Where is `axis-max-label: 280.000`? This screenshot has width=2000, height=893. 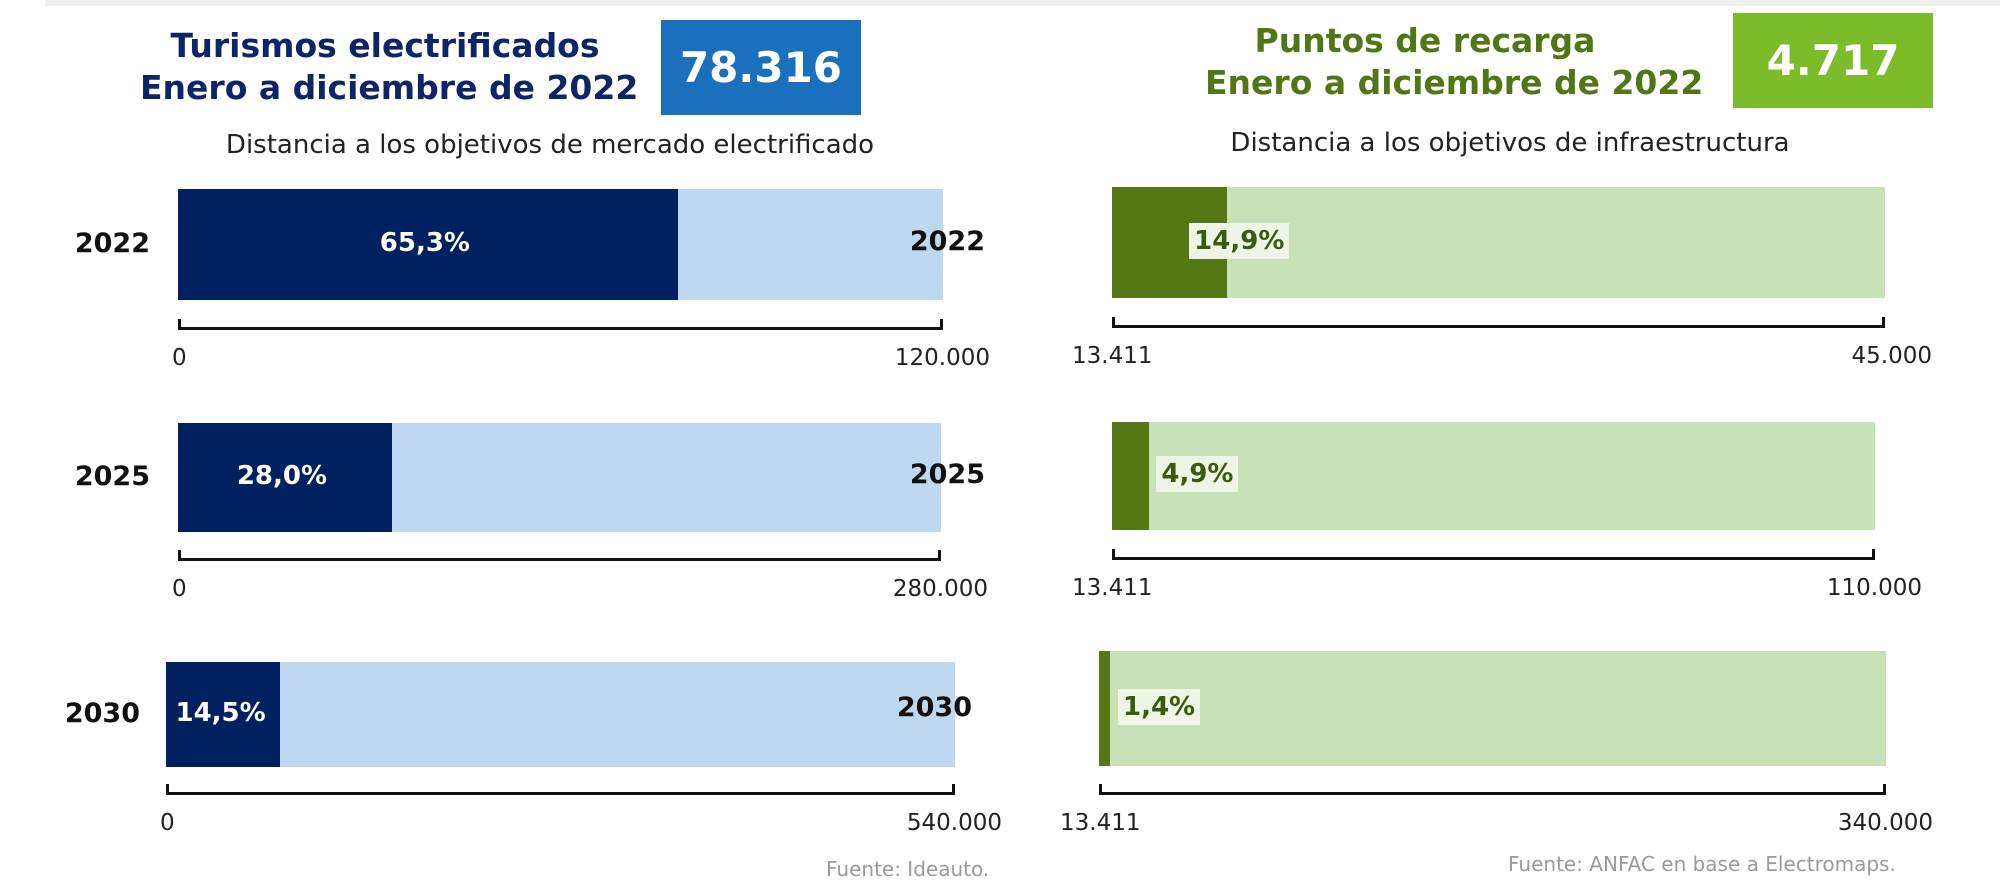 axis-max-label: 280.000 is located at coordinates (940, 589).